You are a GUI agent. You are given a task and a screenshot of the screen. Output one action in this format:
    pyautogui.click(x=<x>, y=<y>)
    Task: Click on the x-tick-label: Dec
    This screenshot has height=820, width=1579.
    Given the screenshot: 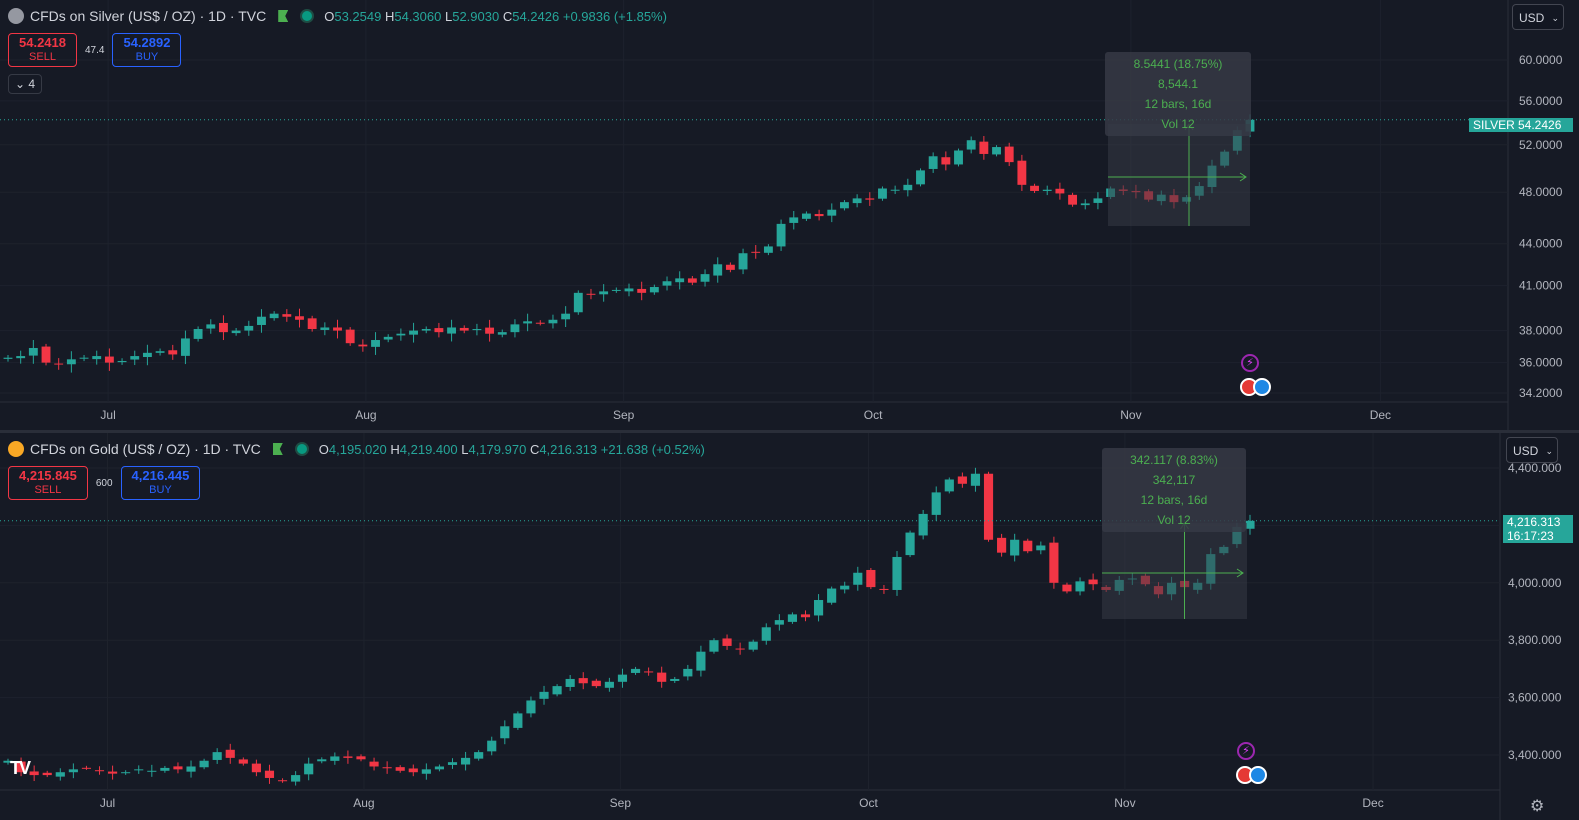 What is the action you would take?
    pyautogui.click(x=1372, y=803)
    